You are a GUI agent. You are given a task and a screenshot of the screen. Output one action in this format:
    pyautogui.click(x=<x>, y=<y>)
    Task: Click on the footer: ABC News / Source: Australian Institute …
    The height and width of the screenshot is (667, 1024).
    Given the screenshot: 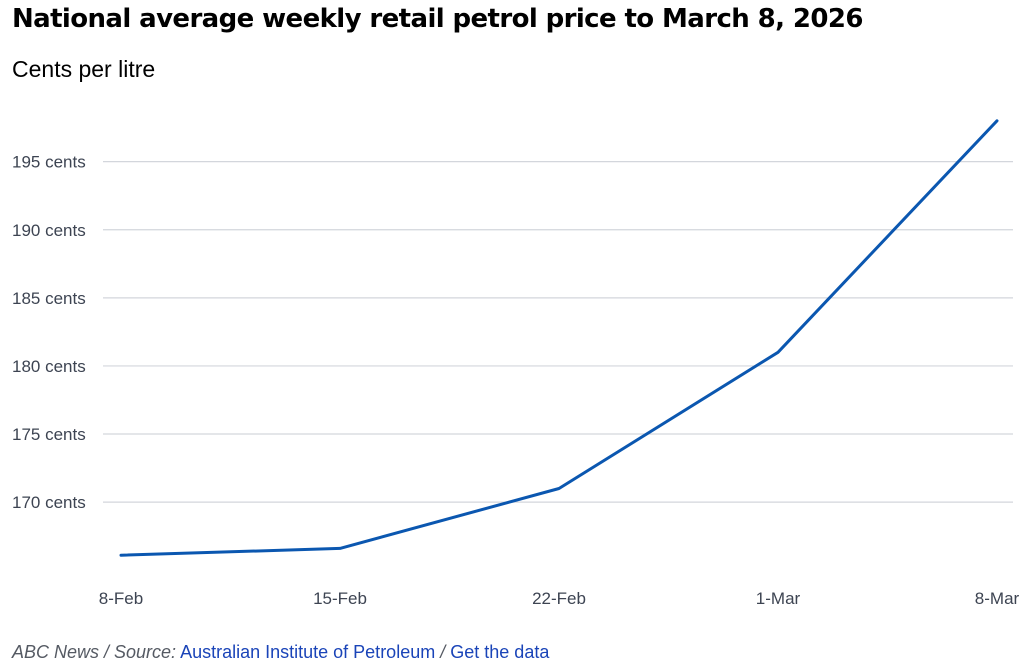 What is the action you would take?
    pyautogui.click(x=280, y=652)
    